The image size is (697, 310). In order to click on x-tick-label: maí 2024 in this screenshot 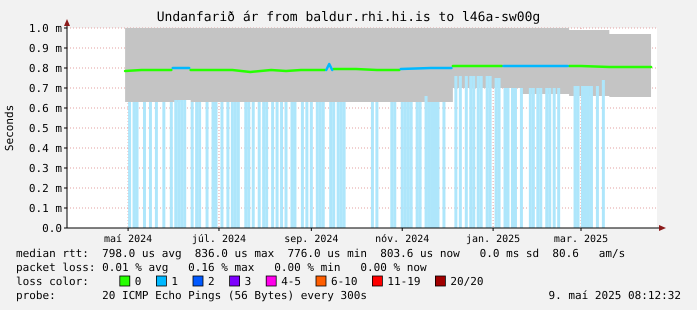, I will do `click(128, 239)`.